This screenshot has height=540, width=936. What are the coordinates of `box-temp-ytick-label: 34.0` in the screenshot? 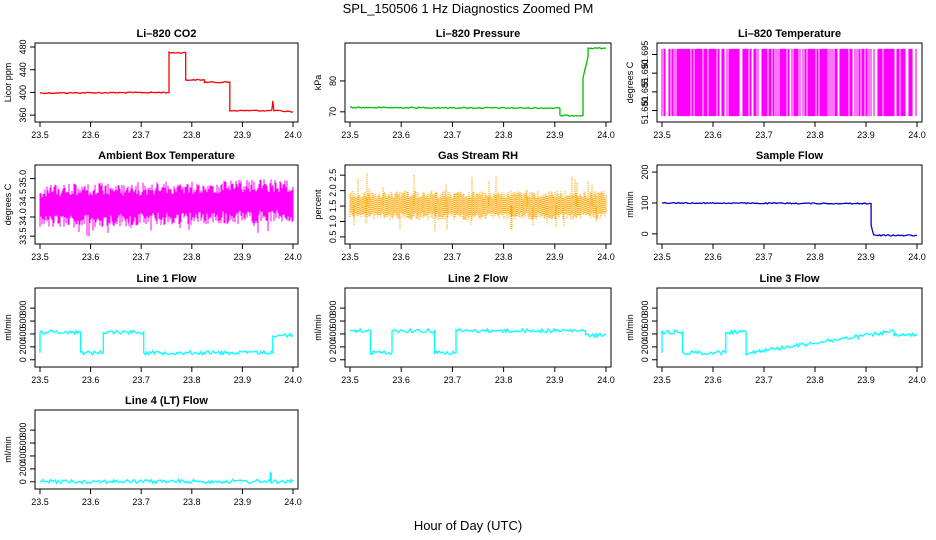 It's located at (23, 217).